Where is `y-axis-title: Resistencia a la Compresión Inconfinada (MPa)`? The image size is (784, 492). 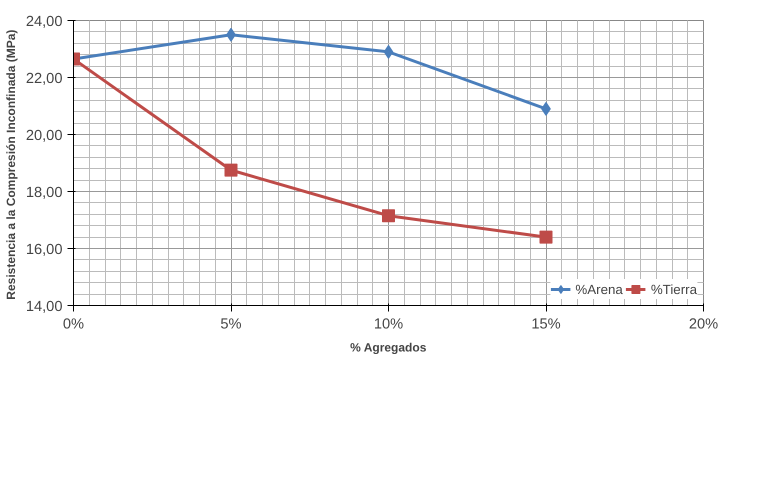
y-axis-title: Resistencia a la Compresión Inconfinada (MPa) is located at coordinates (11, 165).